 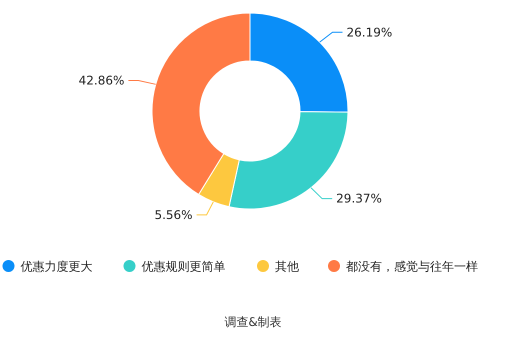 I want to click on legend-label: 都没有，感觉与往年一样, so click(x=412, y=267).